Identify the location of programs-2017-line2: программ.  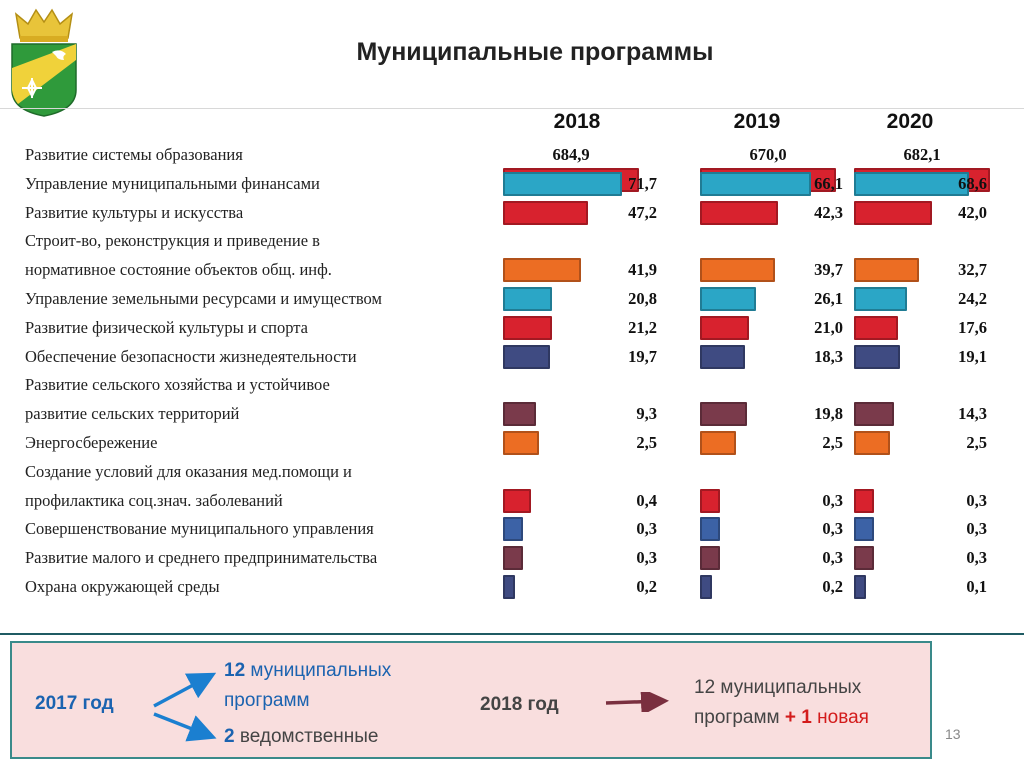
(267, 700).